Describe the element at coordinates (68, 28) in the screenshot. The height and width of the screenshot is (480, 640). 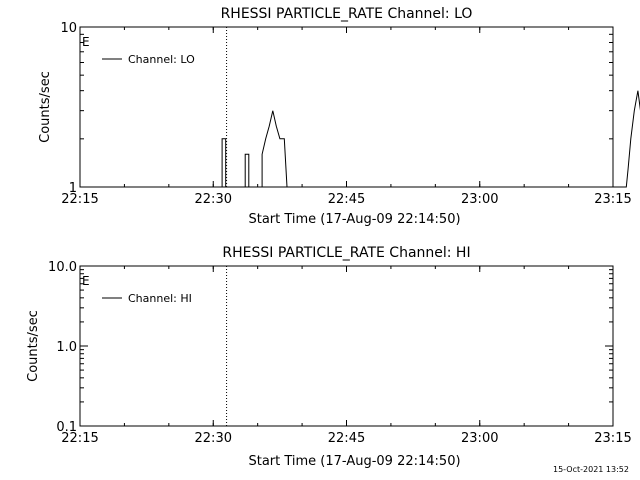
I see `y-tick-label: 10` at that location.